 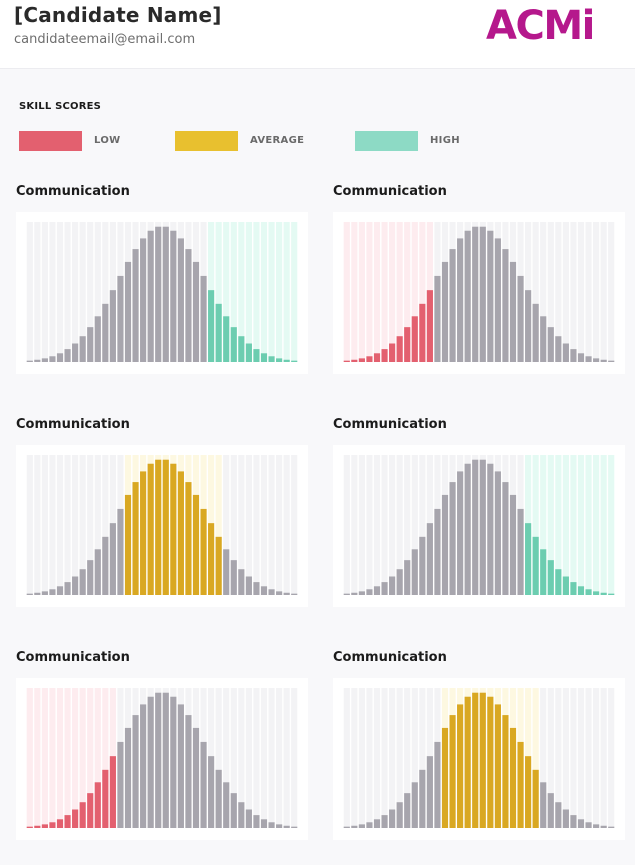 What do you see at coordinates (540, 26) in the screenshot?
I see `acmi-logo: ACMi` at bounding box center [540, 26].